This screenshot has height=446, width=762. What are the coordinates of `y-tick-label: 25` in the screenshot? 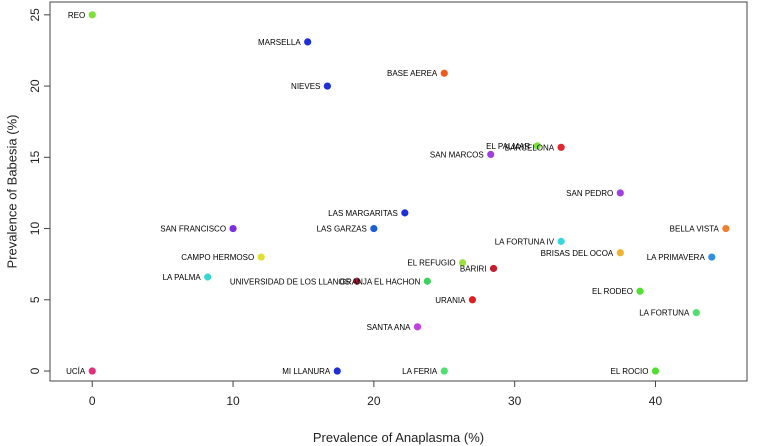 It's located at (35, 15).